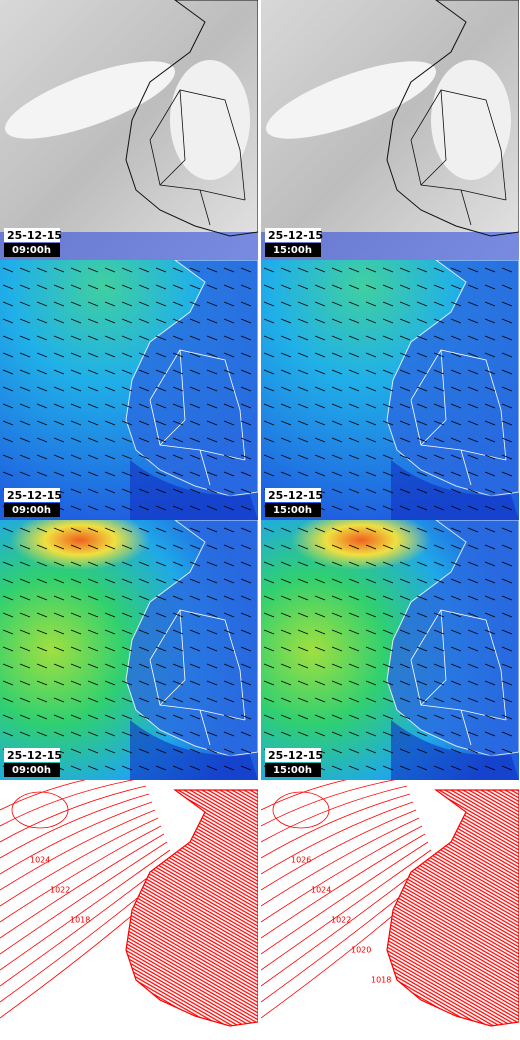 Image resolution: width=520 pixels, height=1040 pixels. Describe the element at coordinates (293, 510) in the screenshot. I see `time-box` at that location.